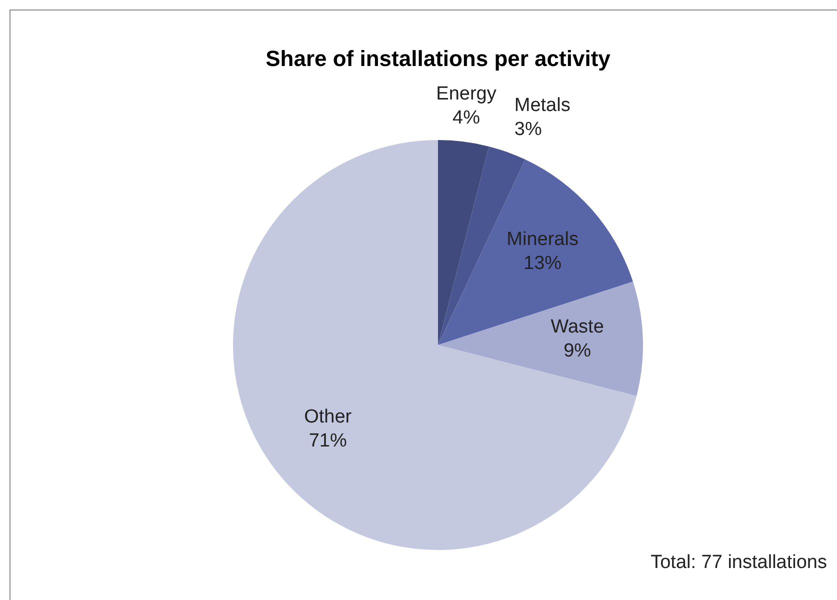 The height and width of the screenshot is (600, 837). I want to click on slice-label: Minerals, so click(542, 239).